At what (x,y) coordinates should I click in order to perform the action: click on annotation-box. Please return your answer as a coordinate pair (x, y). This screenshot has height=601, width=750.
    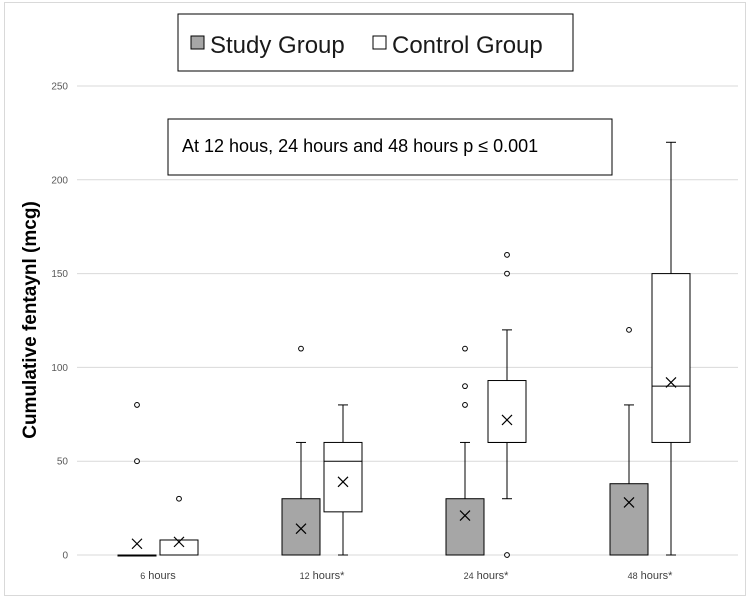
    Looking at the image, I should click on (390, 147).